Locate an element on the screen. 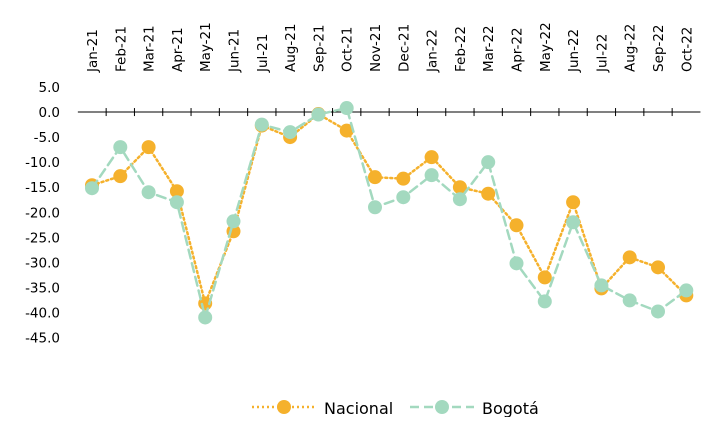 The height and width of the screenshot is (421, 710). x-tick-label: Mar-21 is located at coordinates (150, 48).